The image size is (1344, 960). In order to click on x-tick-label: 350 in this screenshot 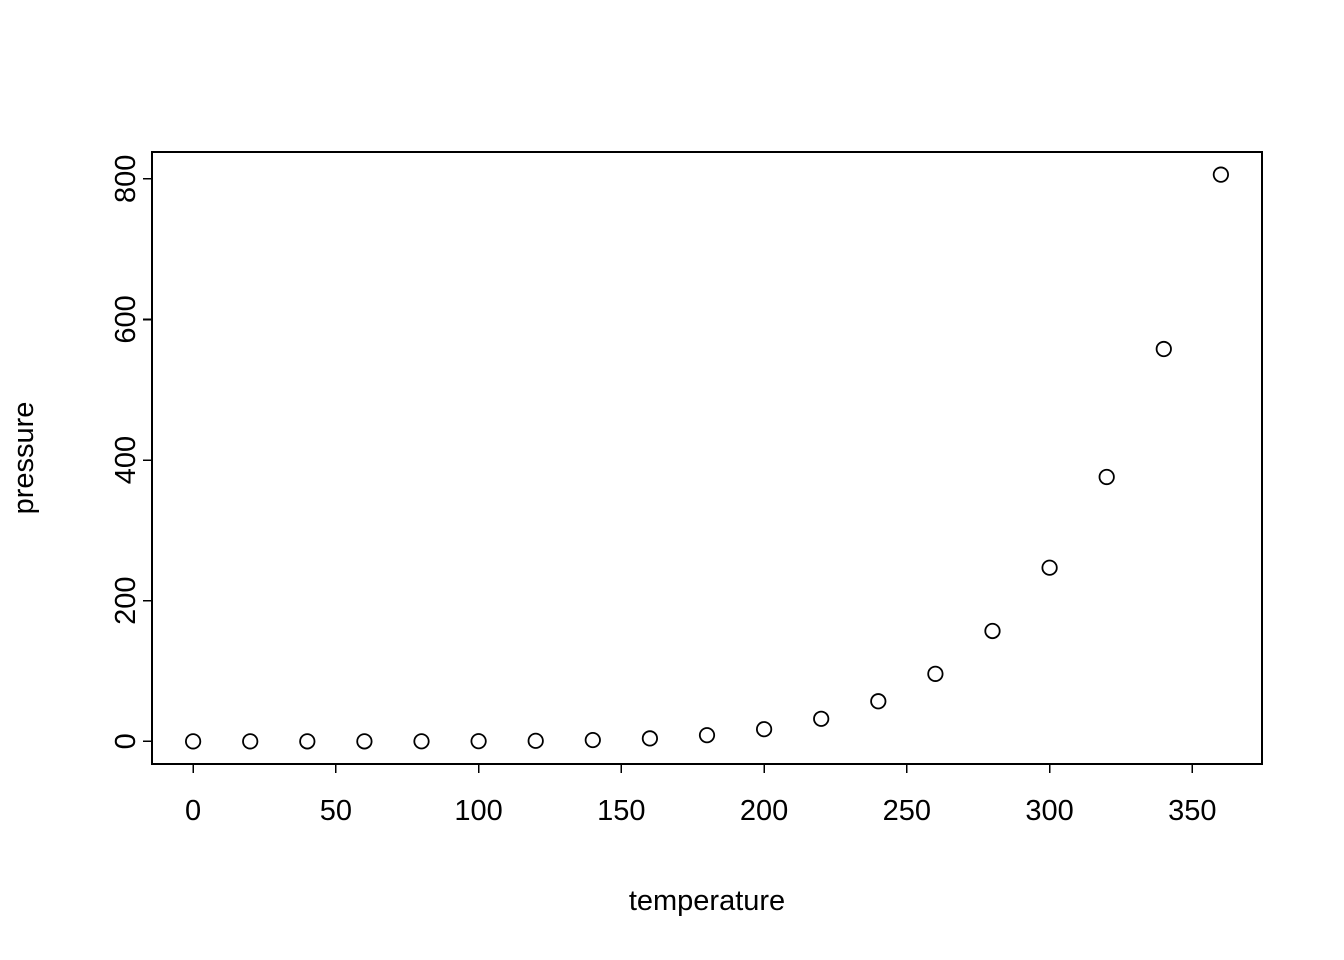, I will do `click(1192, 811)`.